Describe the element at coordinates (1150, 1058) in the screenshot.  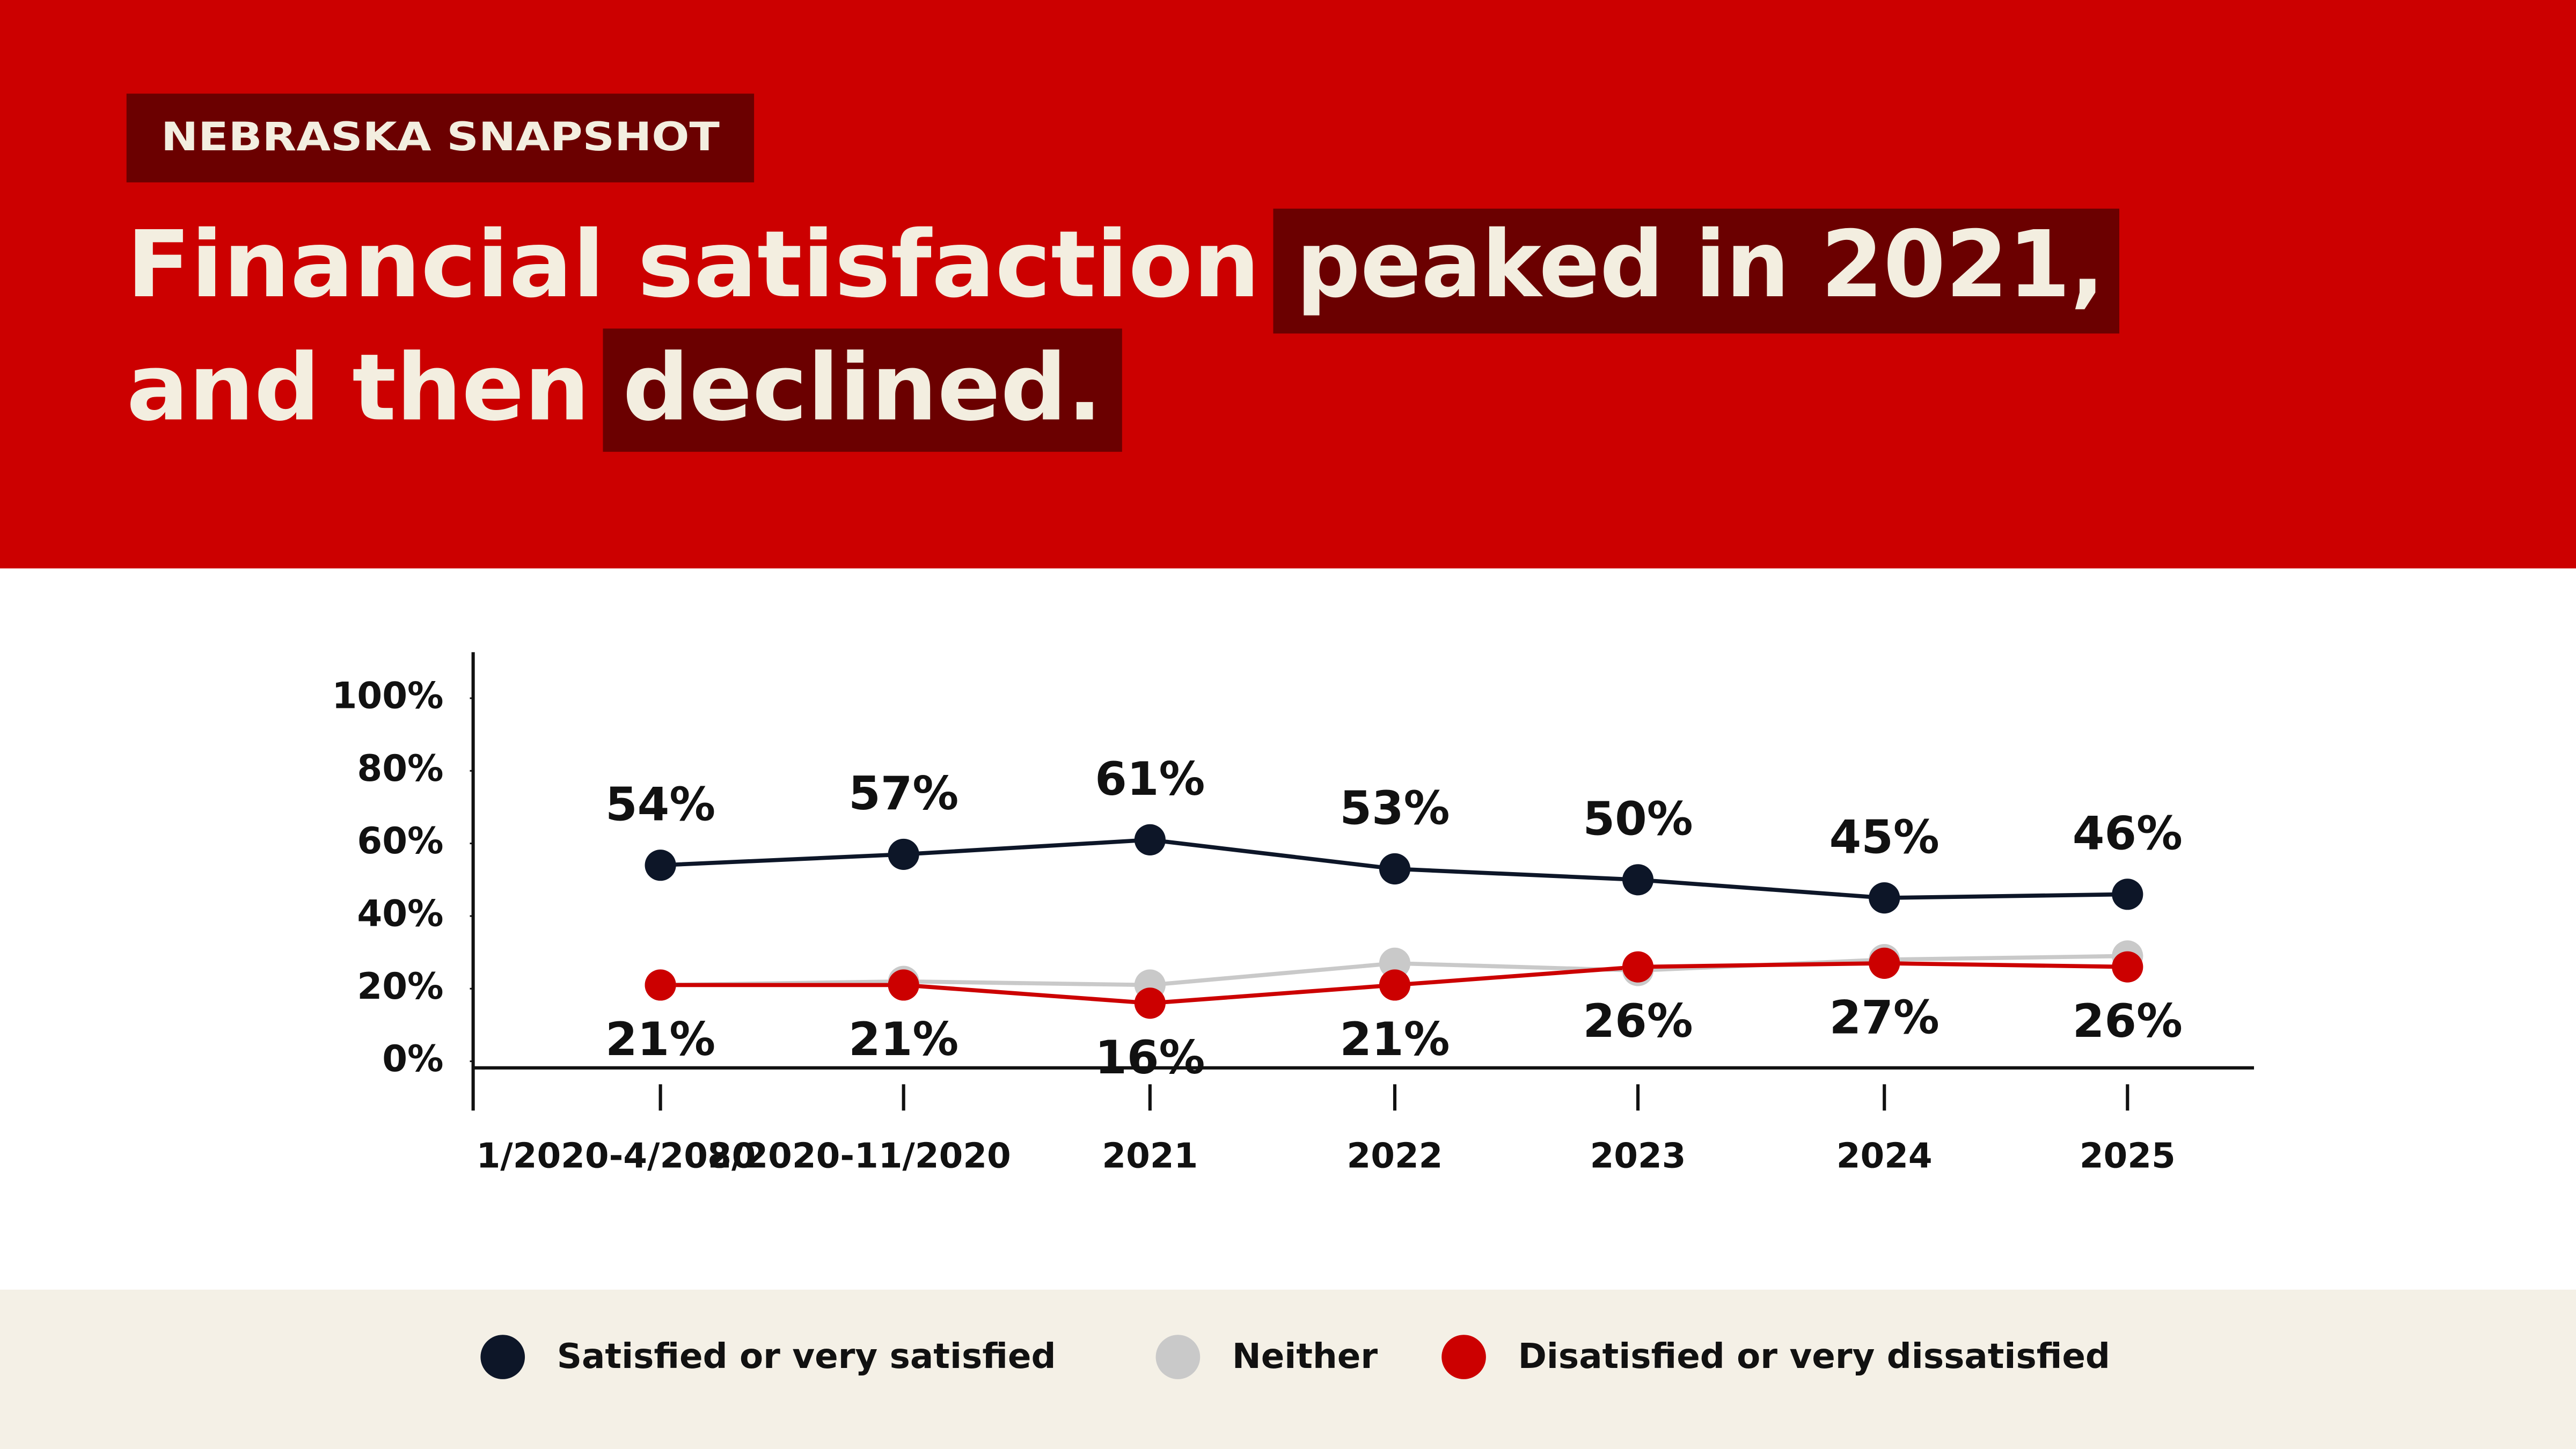
I see `data-label: 16%` at that location.